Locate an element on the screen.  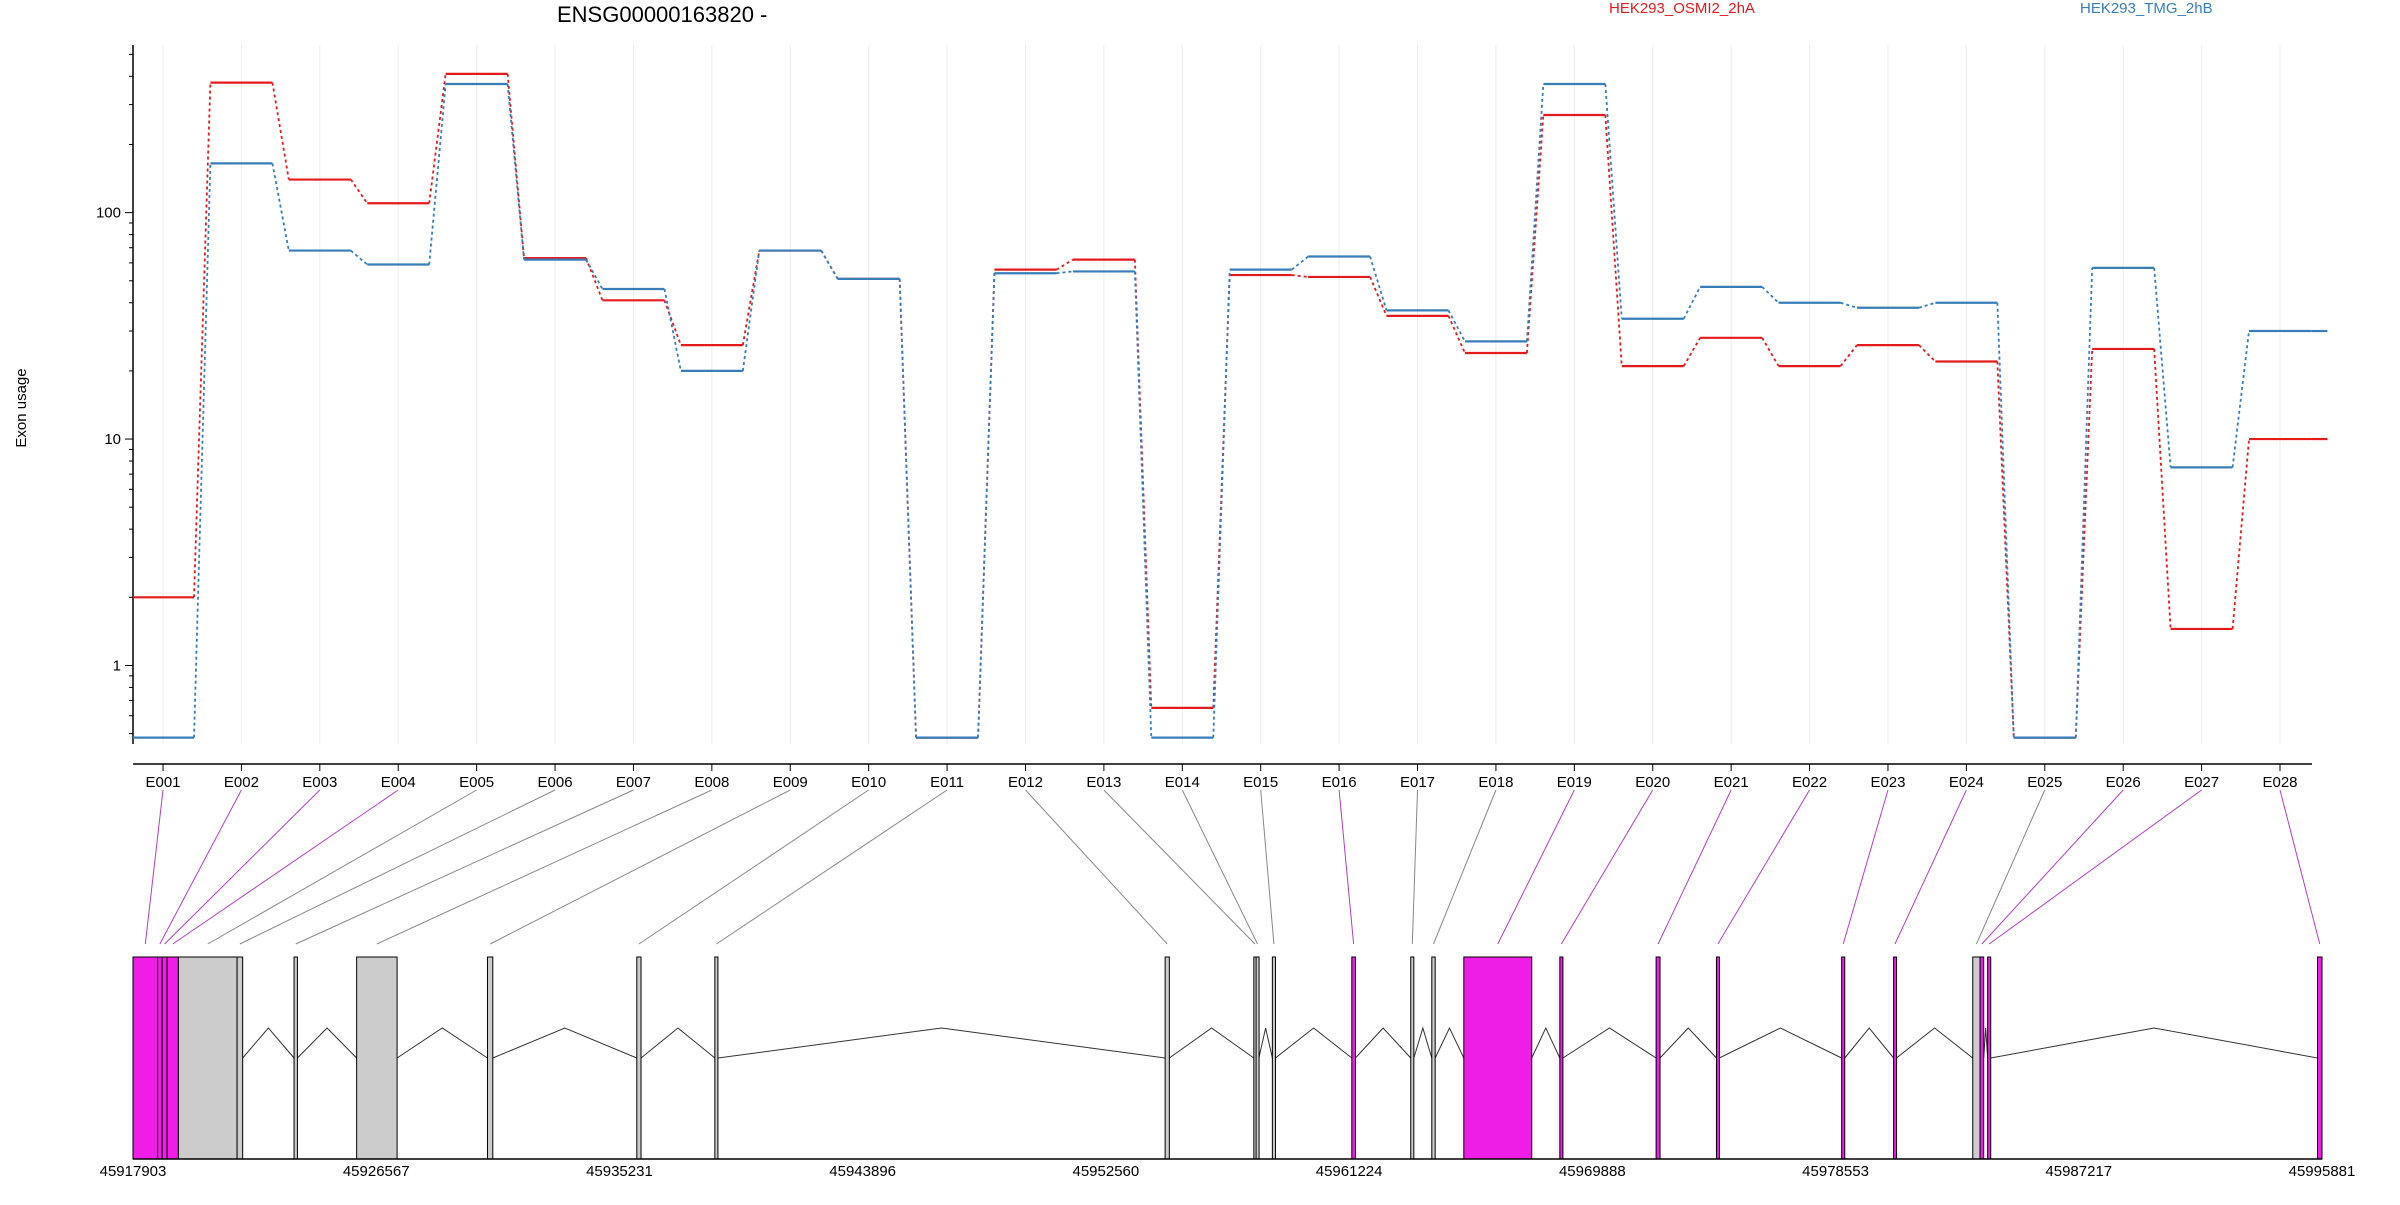
coordinate-tick-label: 45961224 is located at coordinates (1349, 1171).